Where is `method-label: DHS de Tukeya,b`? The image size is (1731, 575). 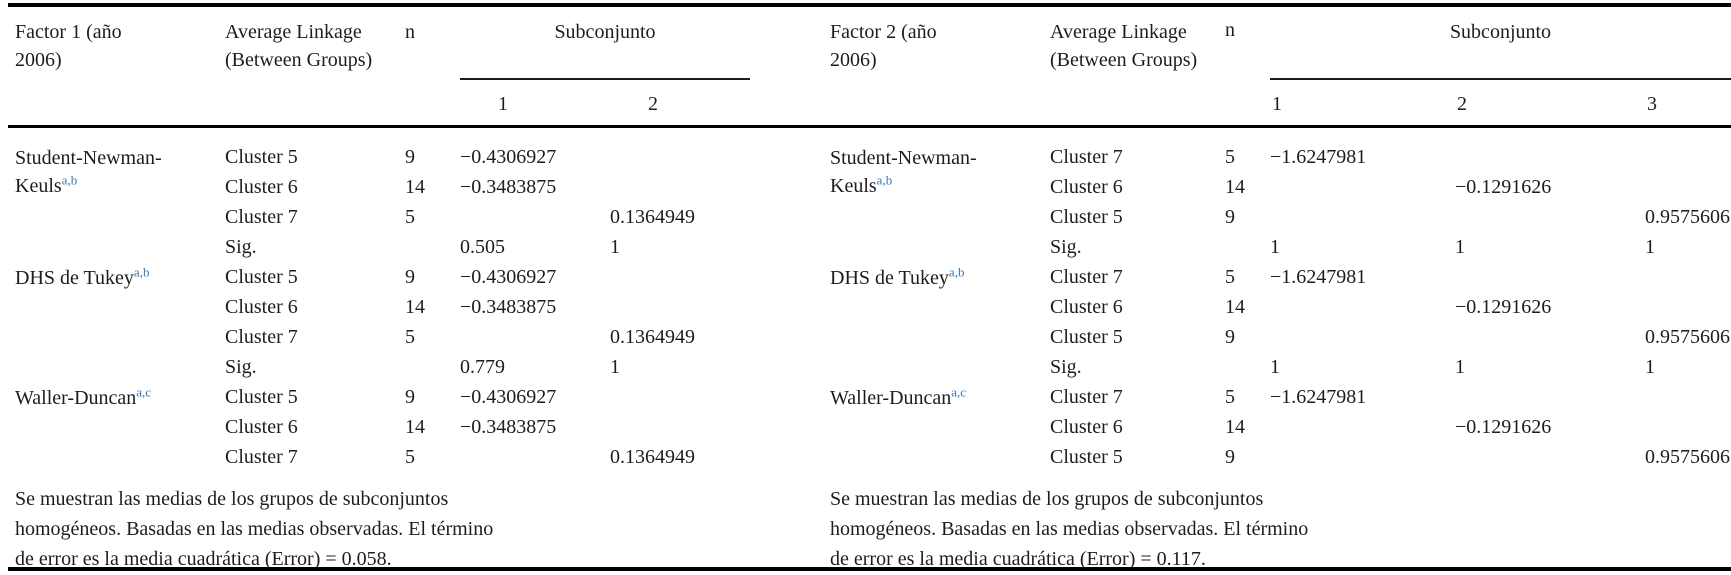 method-label: DHS de Tukeya,b is located at coordinates (97, 278).